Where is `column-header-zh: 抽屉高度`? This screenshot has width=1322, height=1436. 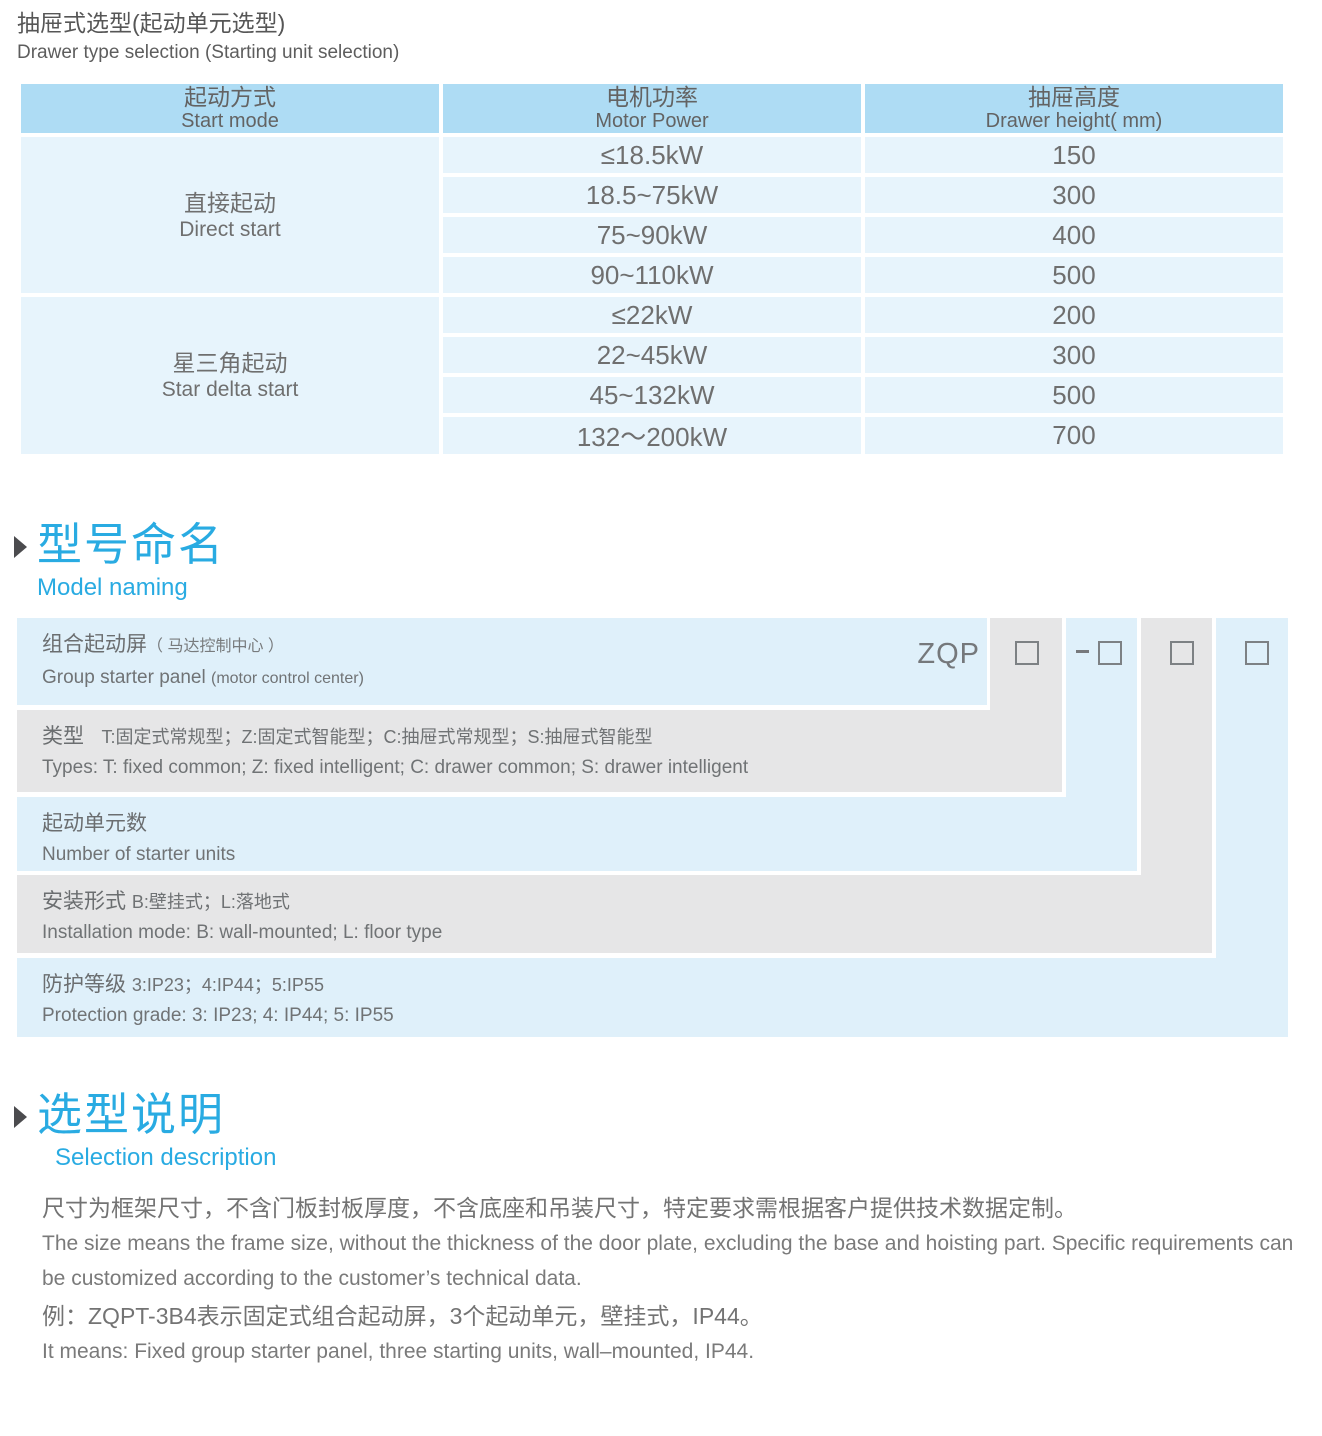
column-header-zh: 抽屉高度 is located at coordinates (1074, 97).